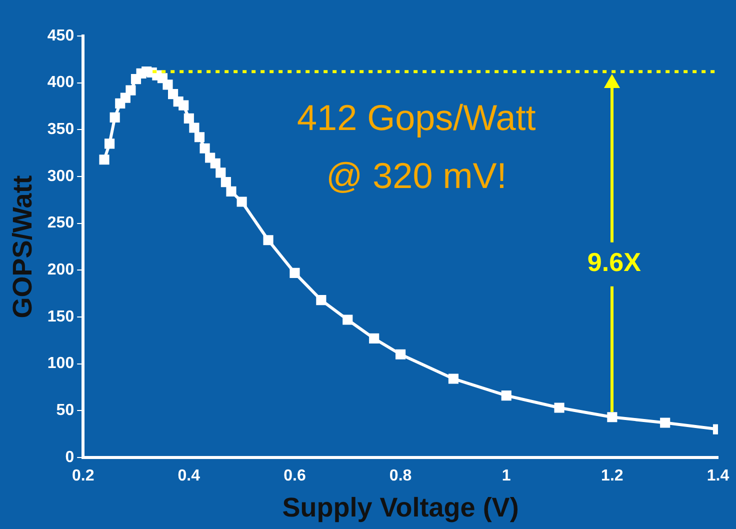 The width and height of the screenshot is (736, 529). Describe the element at coordinates (295, 475) in the screenshot. I see `x-tick-label: 0.6` at that location.